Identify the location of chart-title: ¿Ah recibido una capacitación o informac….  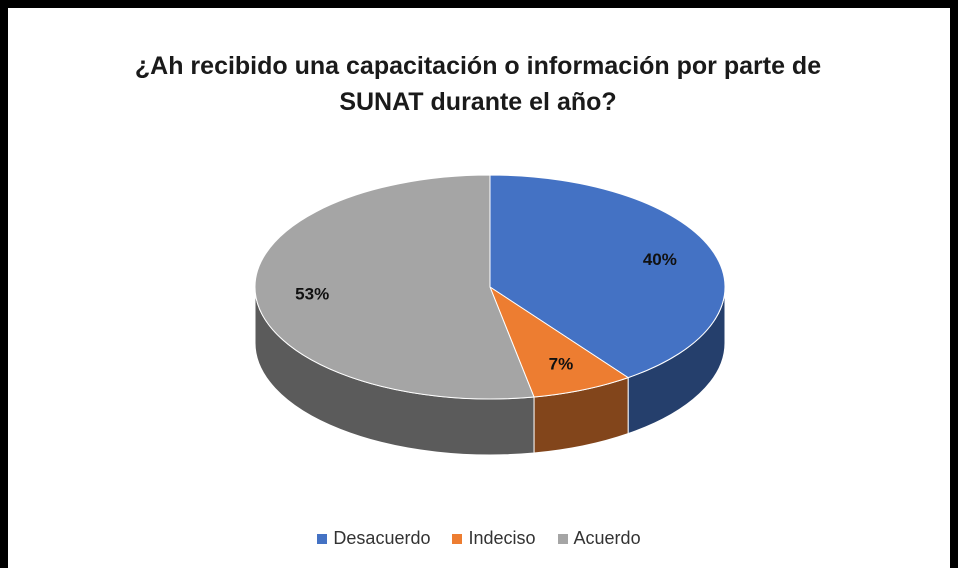
(478, 84).